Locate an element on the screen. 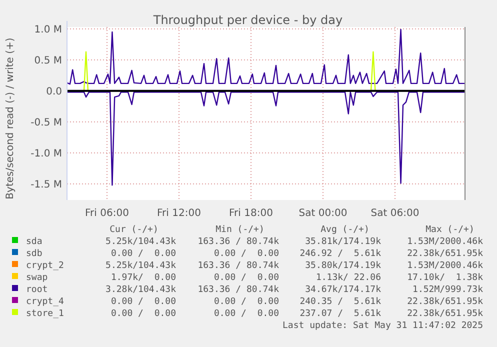 The image size is (497, 347). y-tick-label: -0.5 M is located at coordinates (46, 122).